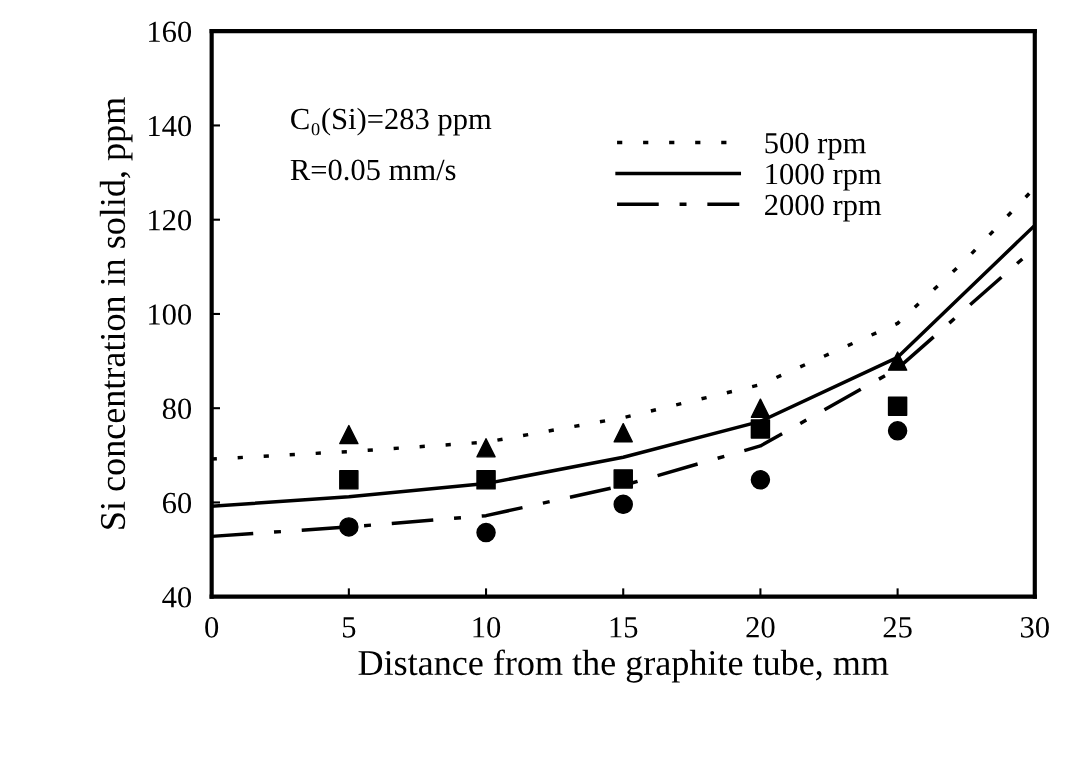 The image size is (1069, 780). I want to click on y-tick-label: 140, so click(170, 126).